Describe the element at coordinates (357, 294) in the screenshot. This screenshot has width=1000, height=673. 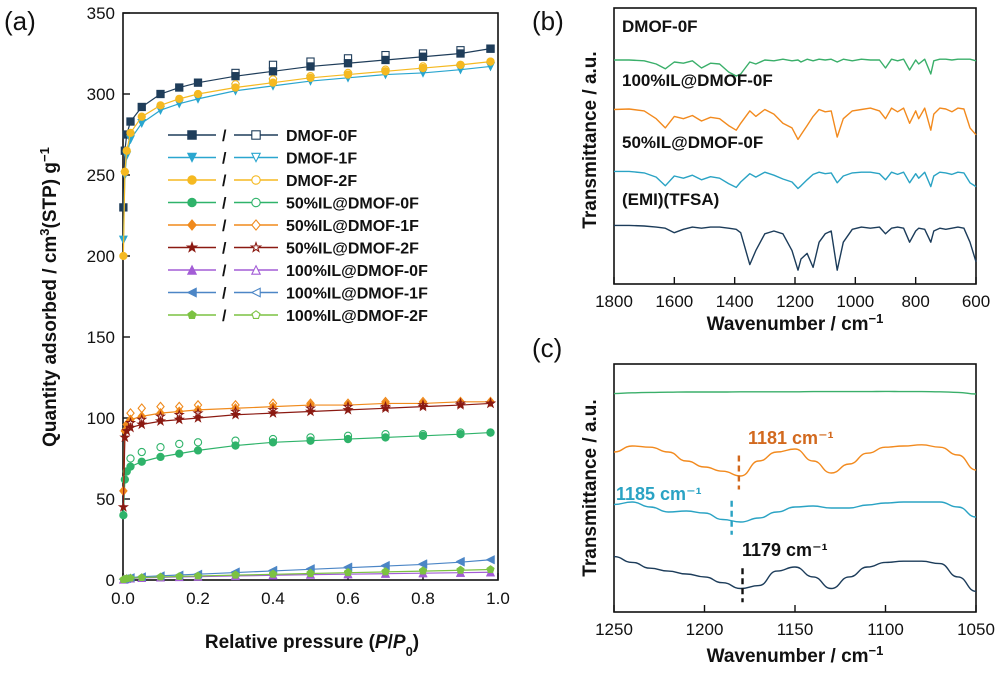
I see `legend-label: 100%IL@DMOF-1F` at that location.